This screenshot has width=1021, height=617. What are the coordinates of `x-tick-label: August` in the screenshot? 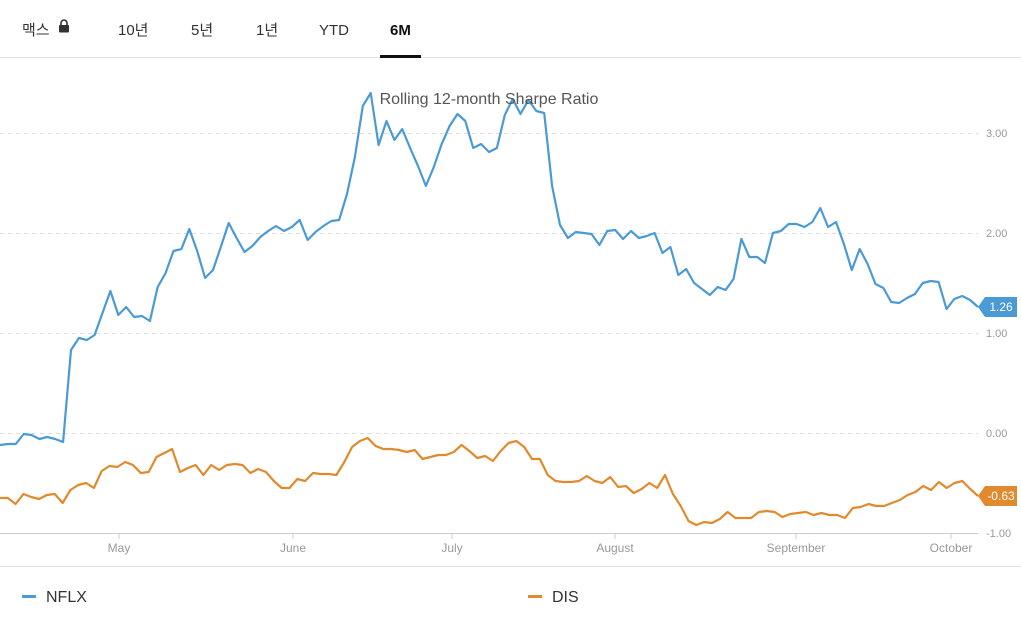 It's located at (615, 548).